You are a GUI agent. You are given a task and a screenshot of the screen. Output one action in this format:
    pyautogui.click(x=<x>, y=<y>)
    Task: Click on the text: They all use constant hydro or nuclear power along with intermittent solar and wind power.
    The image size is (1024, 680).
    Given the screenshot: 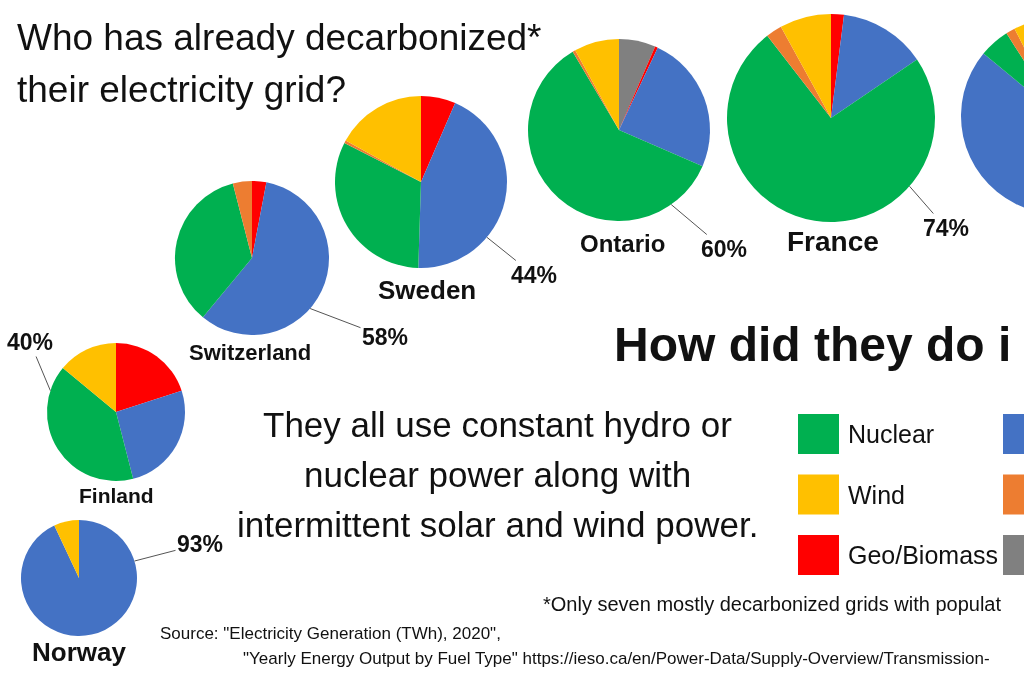 What is the action you would take?
    pyautogui.click(x=498, y=474)
    